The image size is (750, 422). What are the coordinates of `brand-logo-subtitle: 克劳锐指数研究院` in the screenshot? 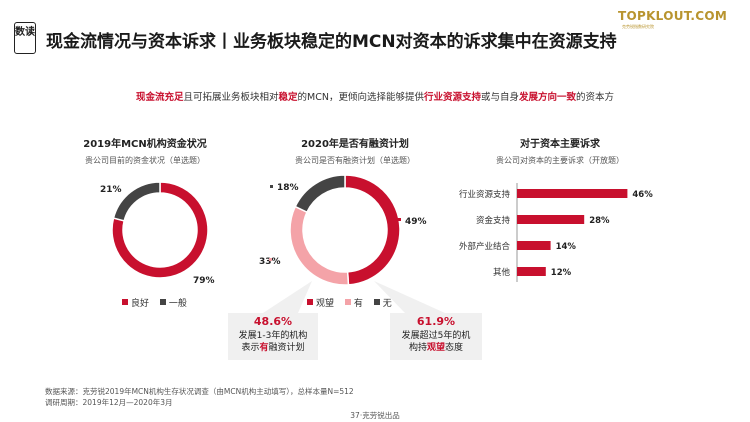 It's located at (638, 26).